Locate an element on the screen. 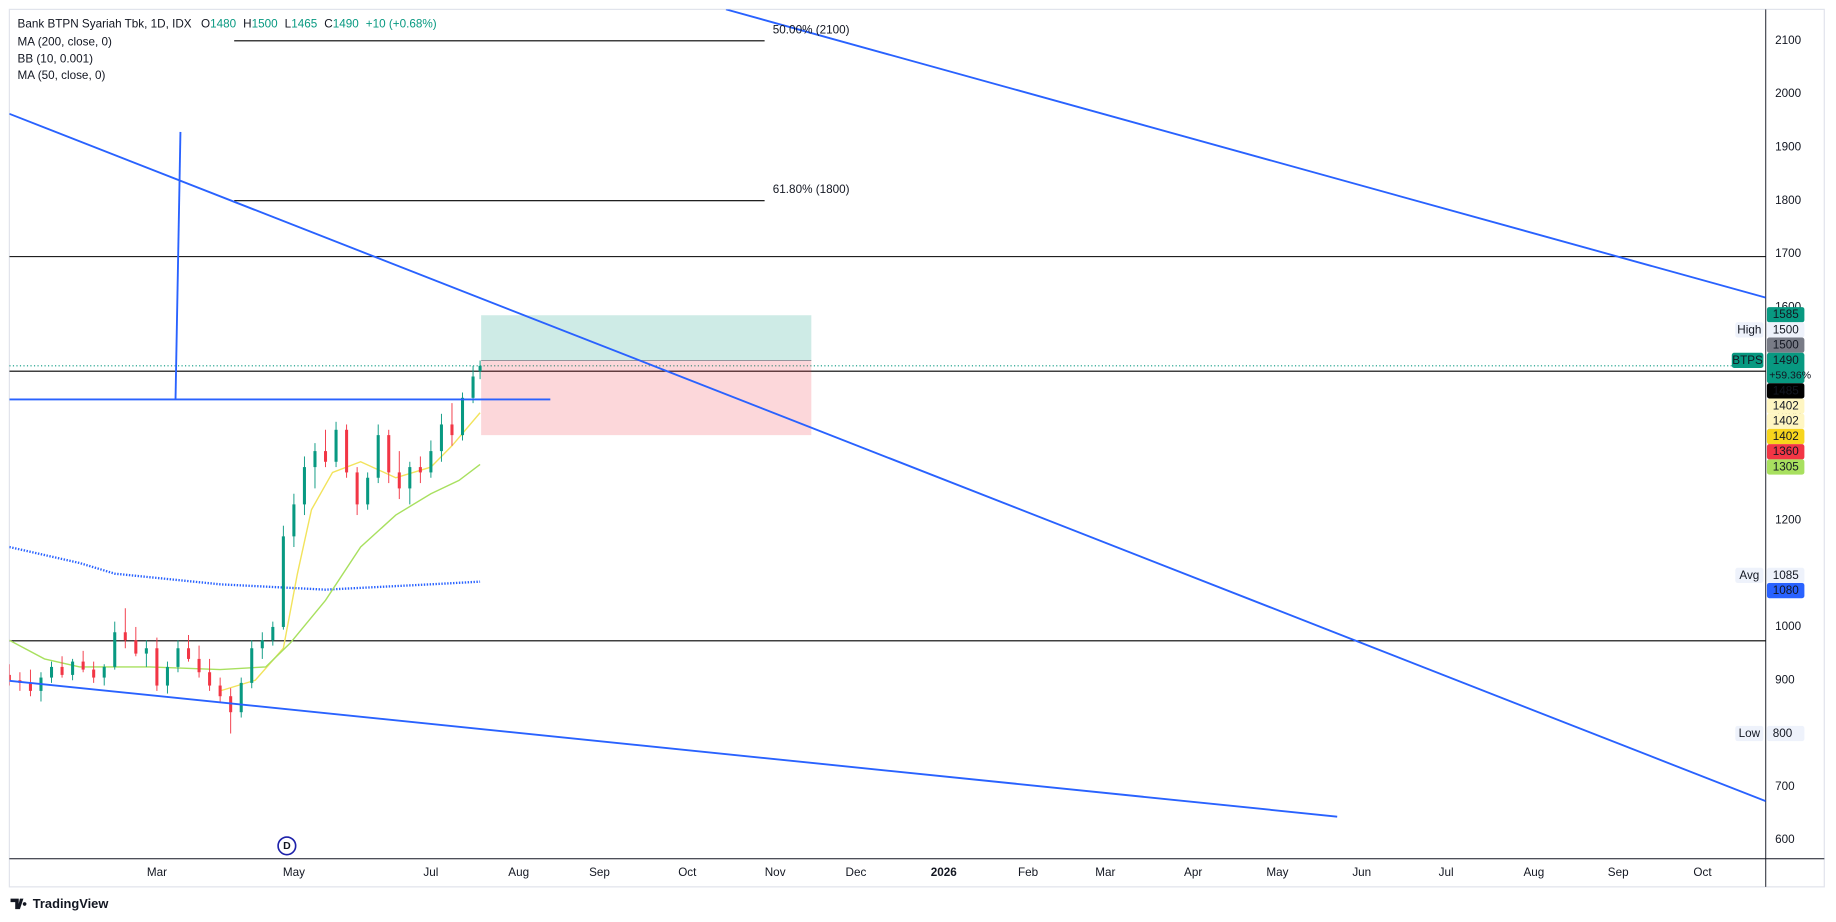 This screenshot has height=922, width=1836. x-tick-label: Nov is located at coordinates (775, 872).